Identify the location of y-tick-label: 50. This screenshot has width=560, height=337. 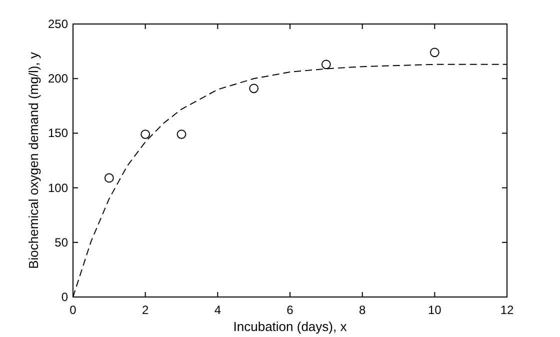
(61, 242).